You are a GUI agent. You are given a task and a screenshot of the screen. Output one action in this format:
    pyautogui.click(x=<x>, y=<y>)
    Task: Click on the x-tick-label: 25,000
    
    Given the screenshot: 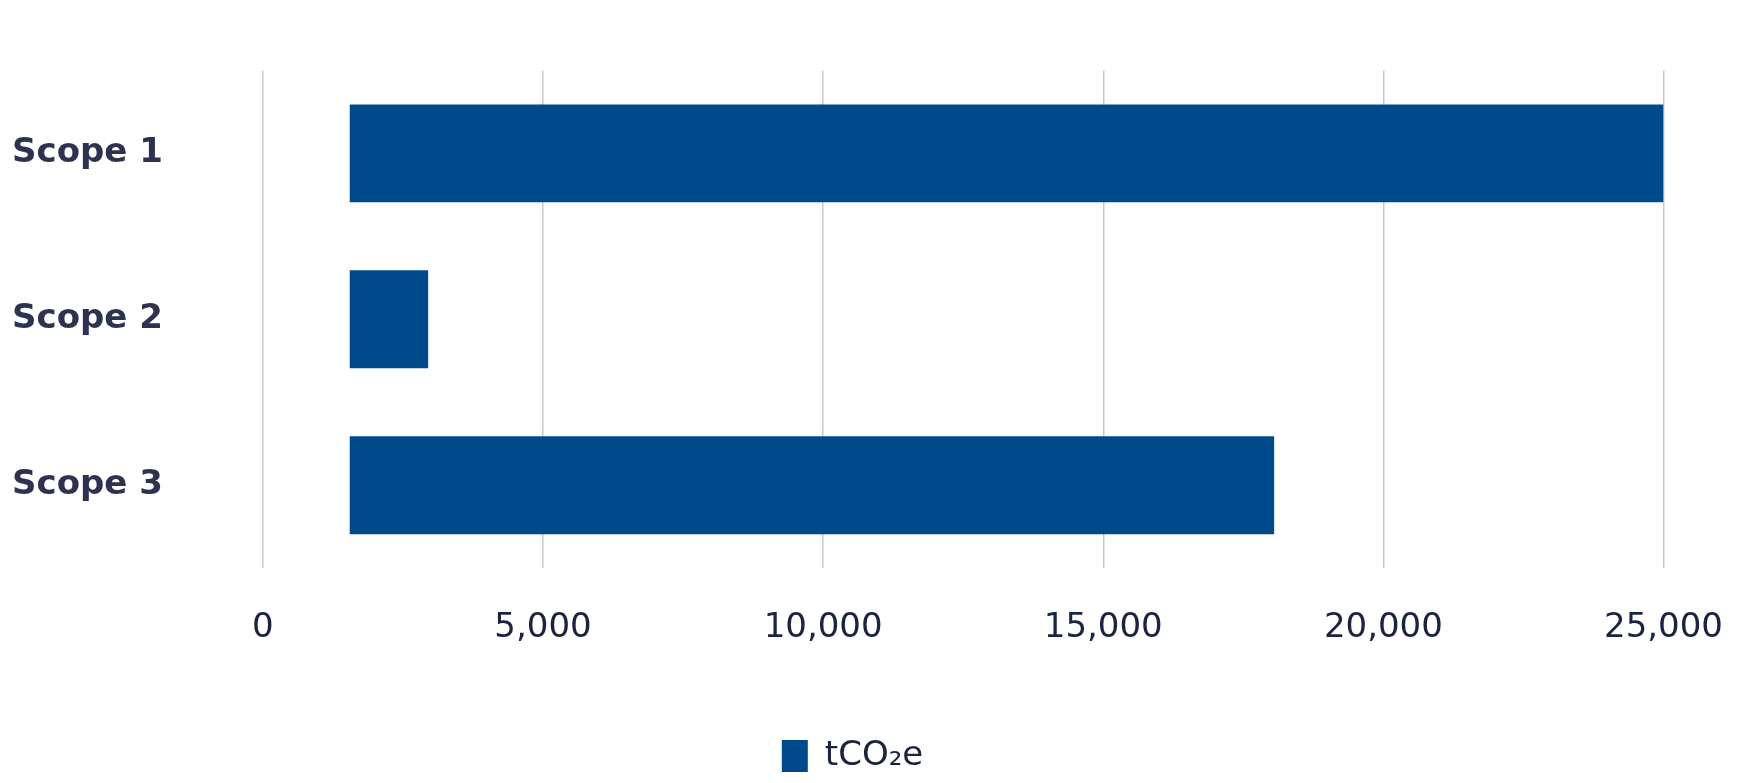 What is the action you would take?
    pyautogui.click(x=1663, y=625)
    